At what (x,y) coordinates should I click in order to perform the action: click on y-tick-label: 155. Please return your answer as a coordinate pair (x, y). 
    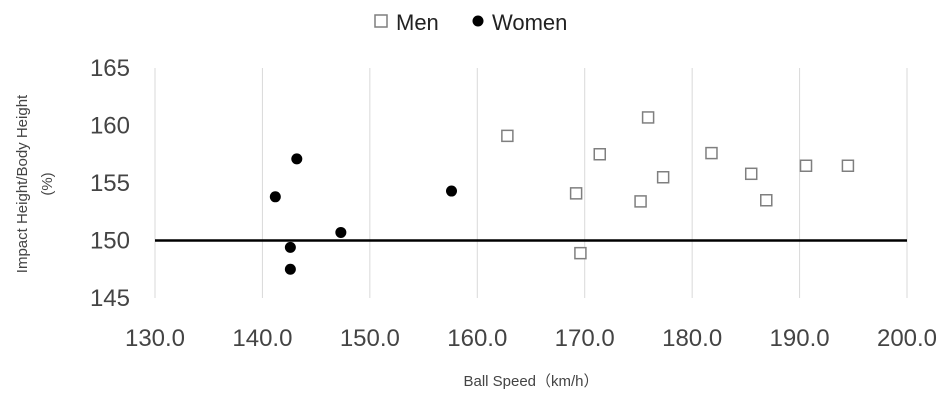
    Looking at the image, I should click on (110, 183).